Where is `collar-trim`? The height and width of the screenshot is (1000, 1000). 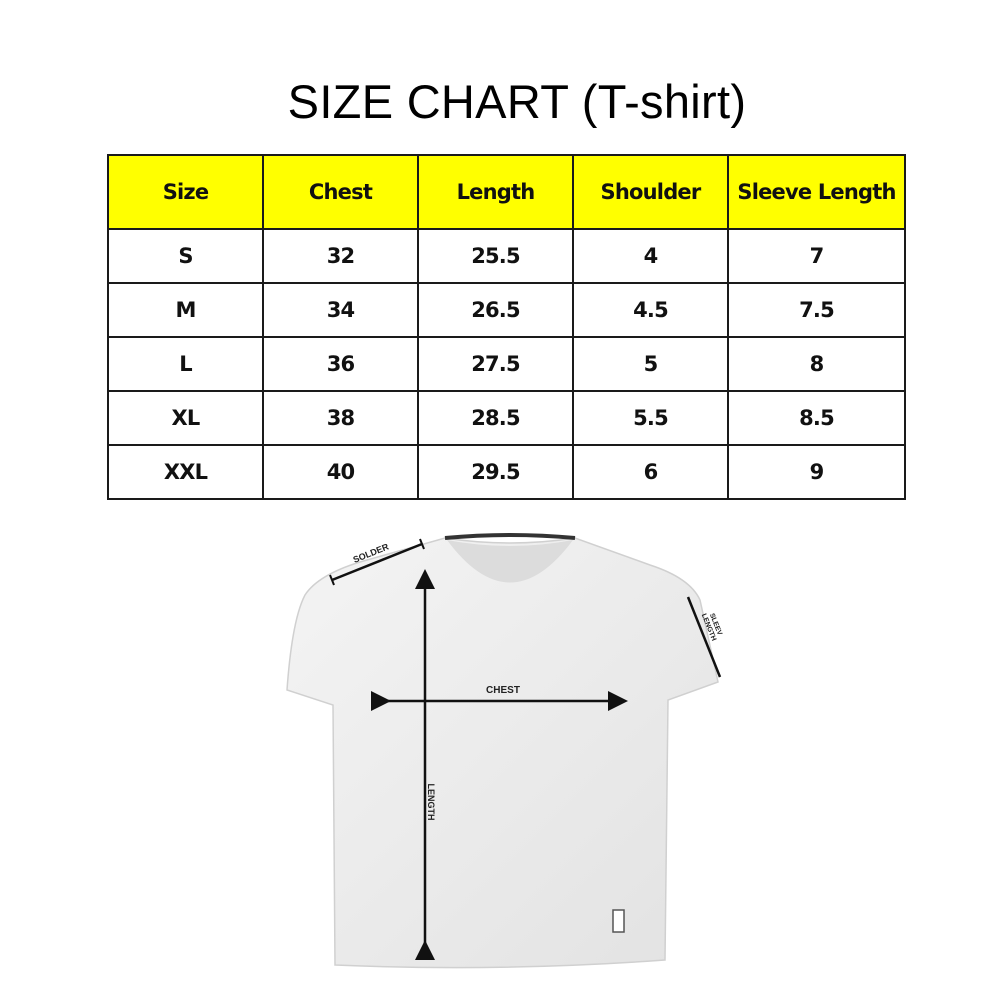 collar-trim is located at coordinates (510, 536).